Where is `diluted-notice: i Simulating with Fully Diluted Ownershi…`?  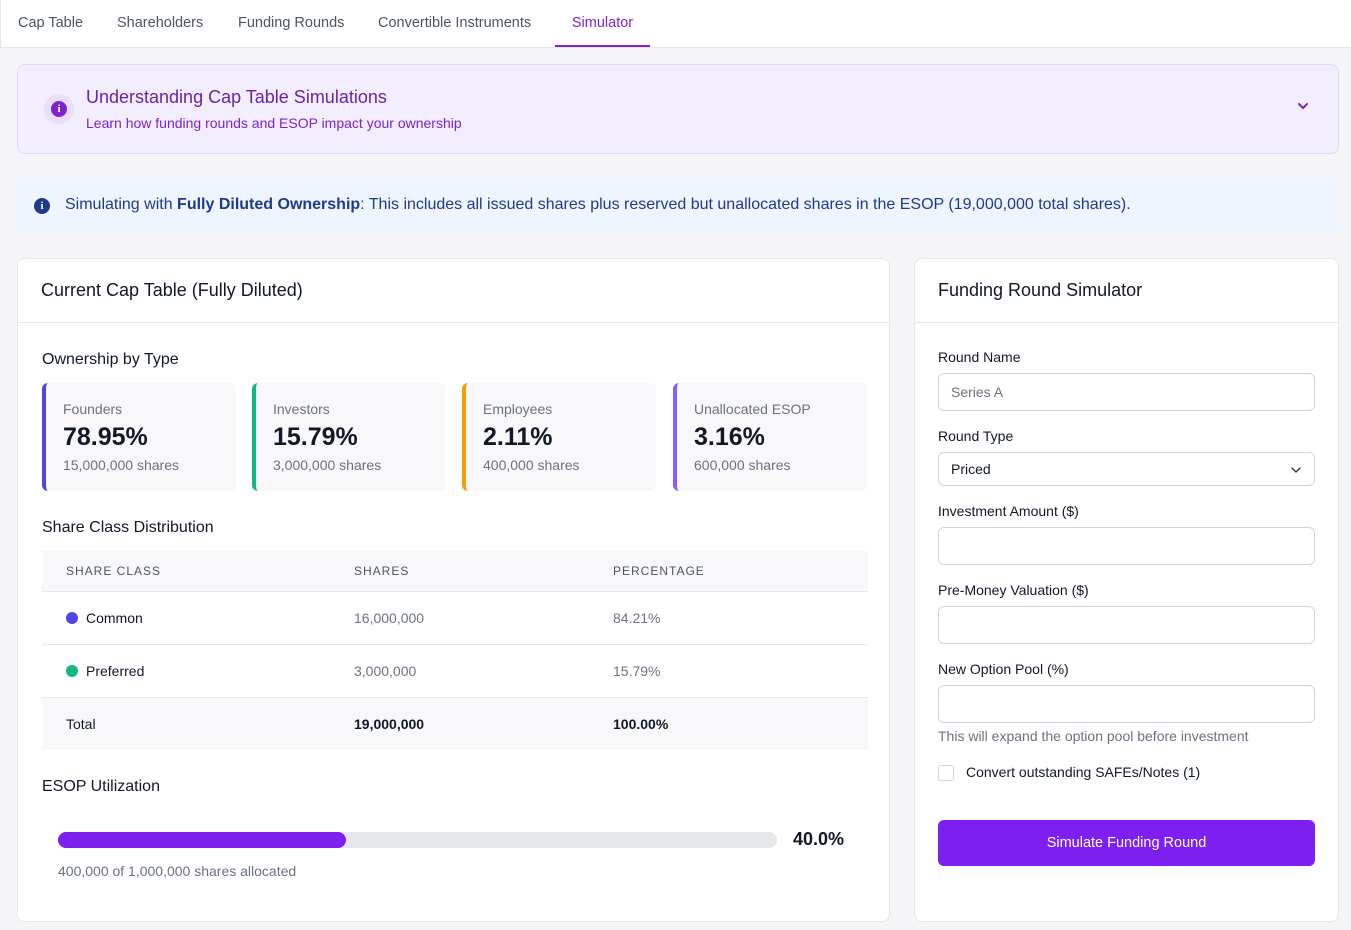
diluted-notice: i Simulating with Fully Diluted Ownershi… is located at coordinates (678, 206).